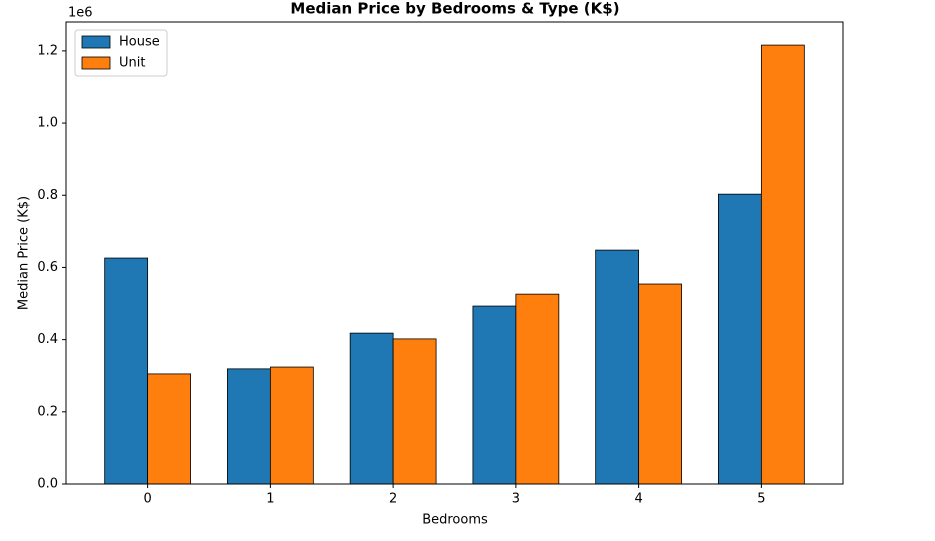 Image resolution: width=935 pixels, height=541 pixels. Describe the element at coordinates (47, 339) in the screenshot. I see `y-tick-label: 0.4` at that location.